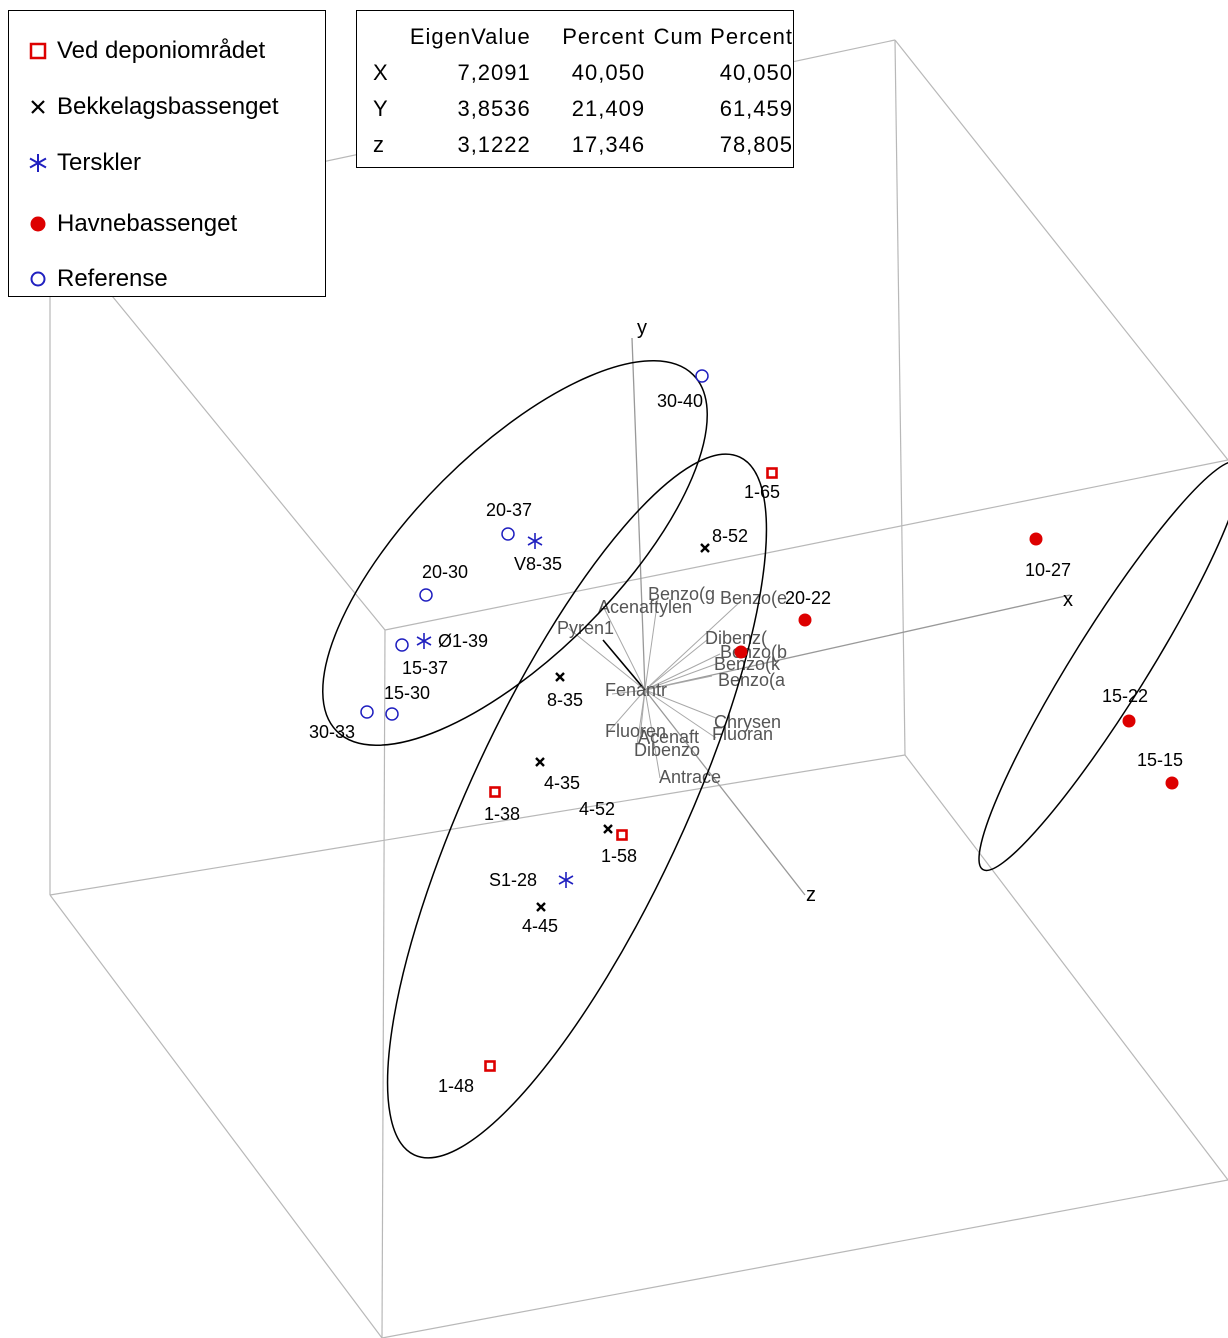 The height and width of the screenshot is (1338, 1228). What do you see at coordinates (509, 510) in the screenshot?
I see `point-label: 20-37` at bounding box center [509, 510].